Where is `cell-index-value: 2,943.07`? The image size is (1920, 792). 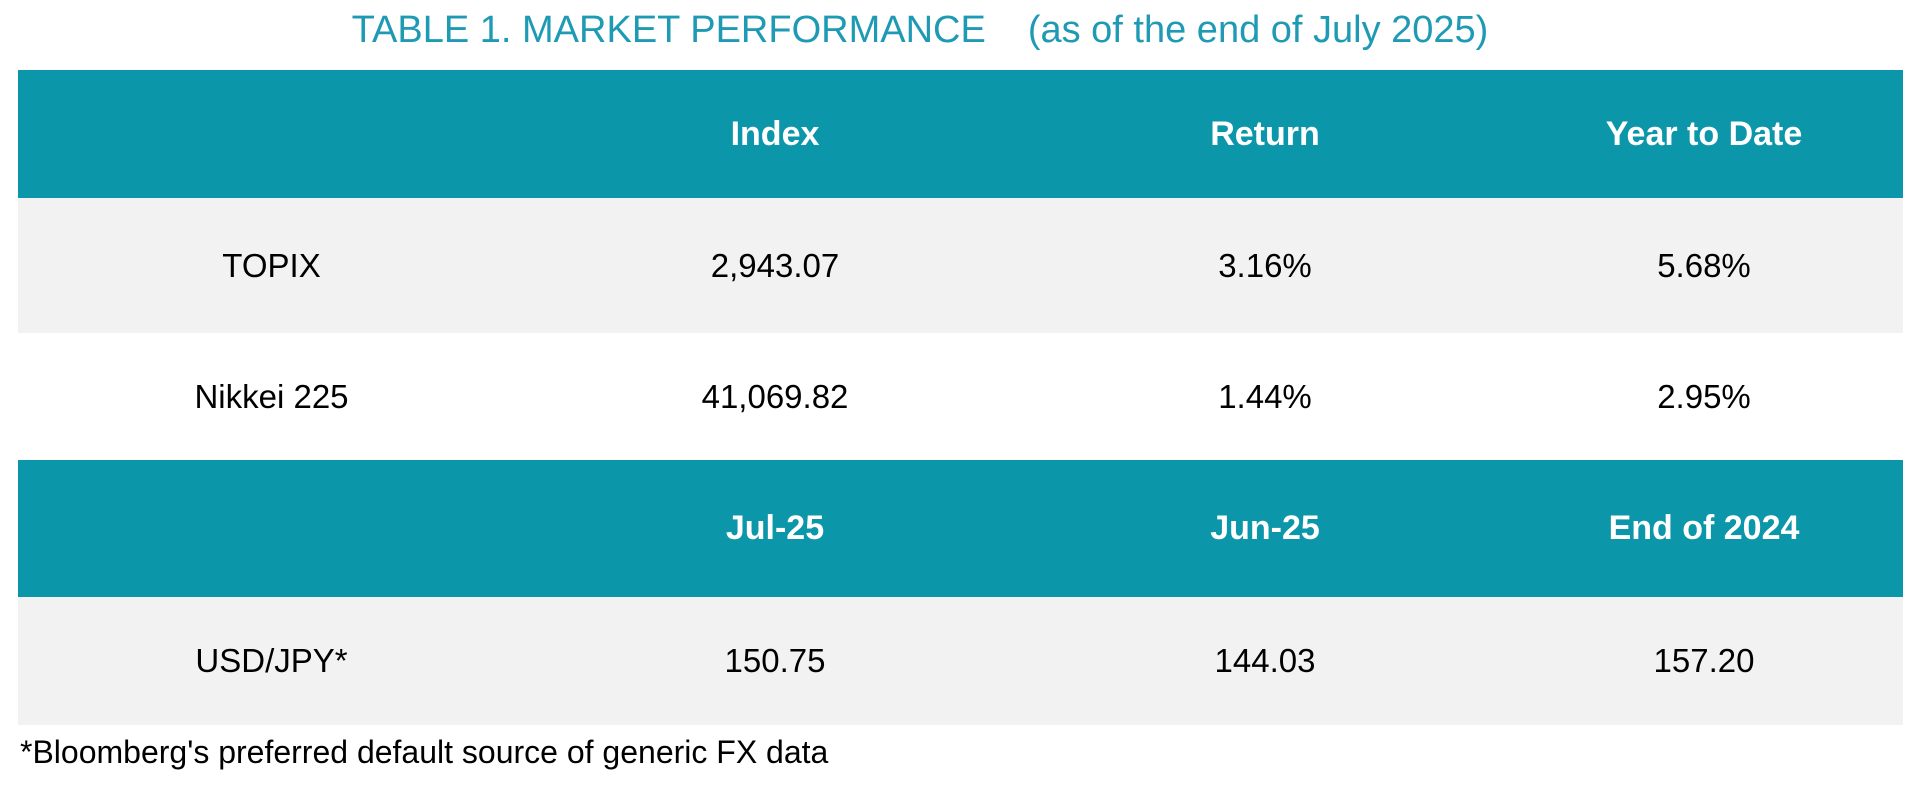 cell-index-value: 2,943.07 is located at coordinates (775, 265).